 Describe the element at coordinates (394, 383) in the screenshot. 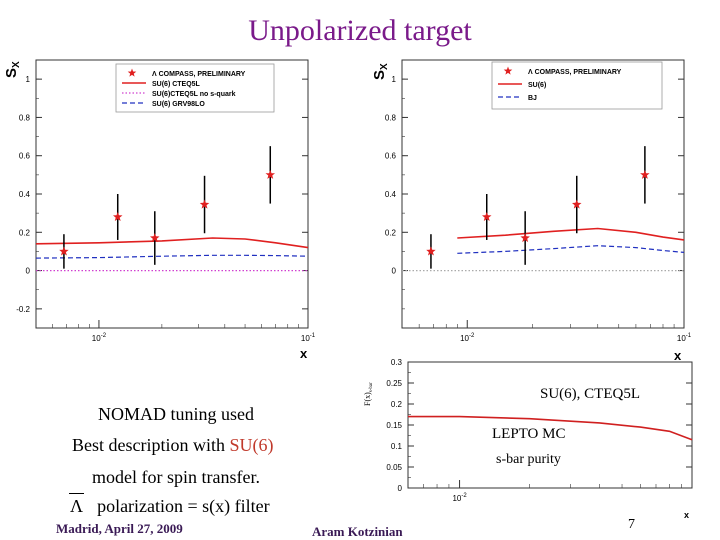

I see `y-tick-label: 0.25` at that location.